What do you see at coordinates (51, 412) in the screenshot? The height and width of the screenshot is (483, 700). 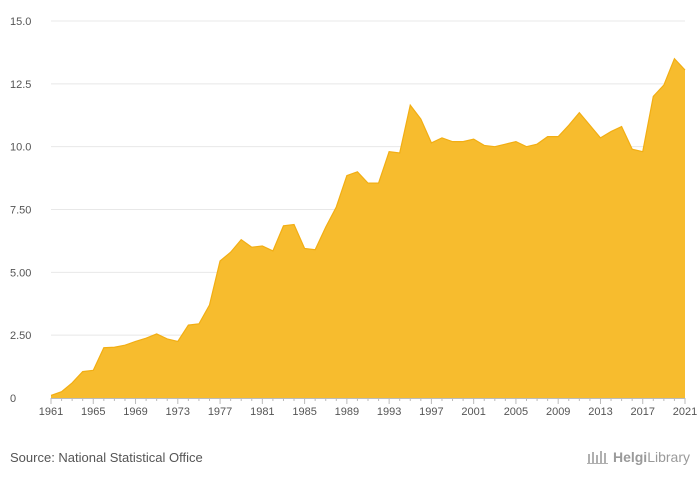 I see `x-tick-label: 1961` at bounding box center [51, 412].